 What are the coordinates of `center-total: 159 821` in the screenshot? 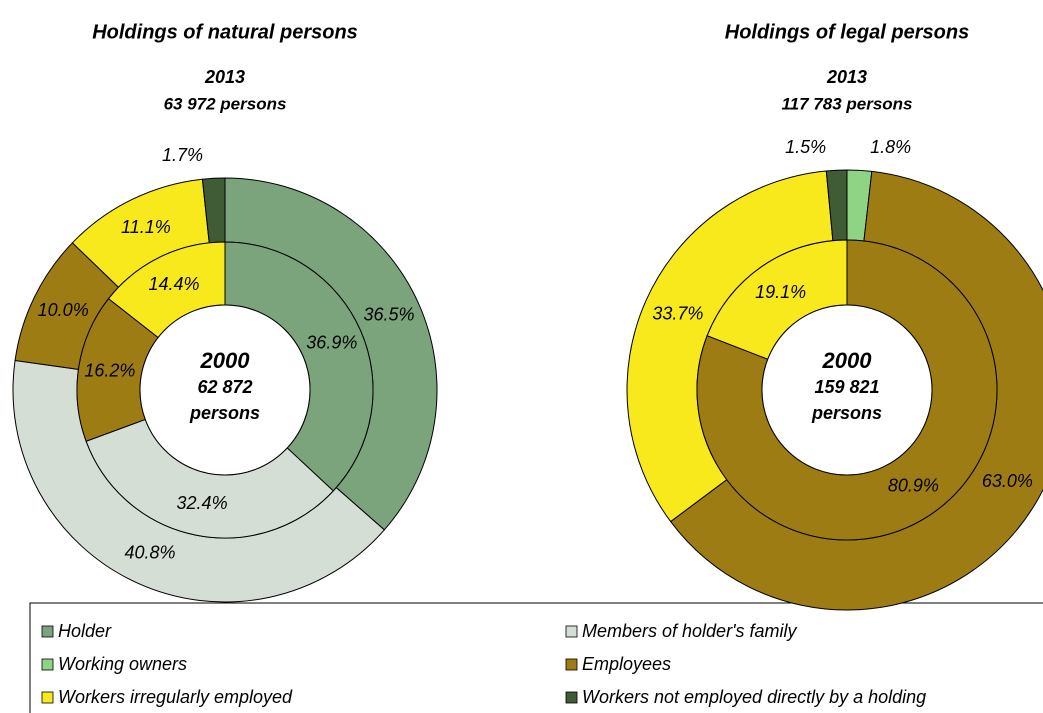 It's located at (846, 387).